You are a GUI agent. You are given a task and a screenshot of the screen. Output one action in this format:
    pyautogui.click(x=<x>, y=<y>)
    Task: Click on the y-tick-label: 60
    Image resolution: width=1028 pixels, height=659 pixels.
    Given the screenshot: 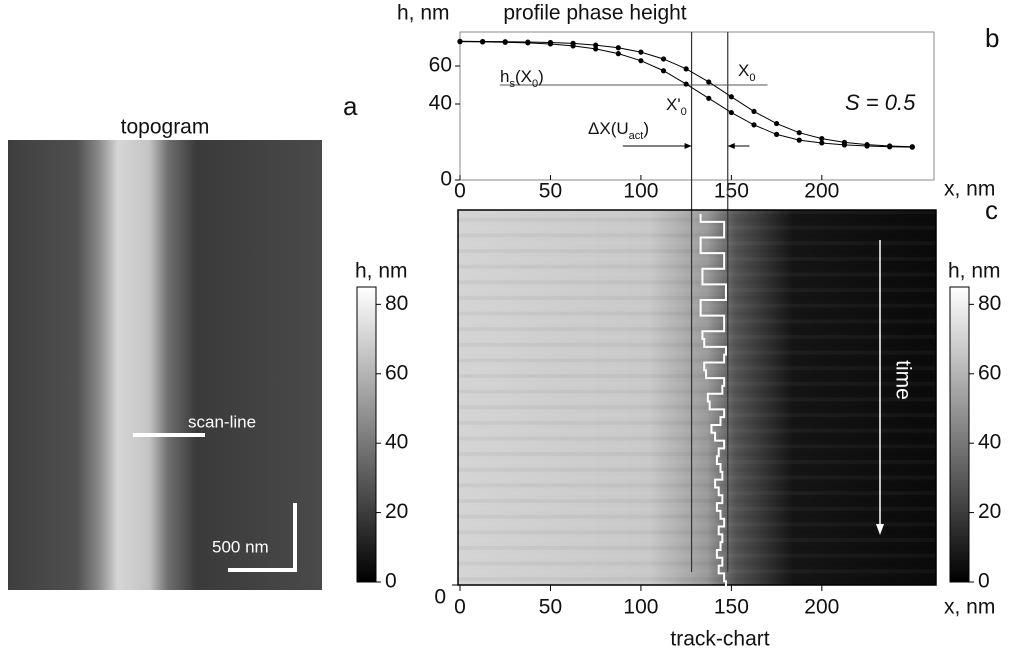 What is the action you would take?
    pyautogui.click(x=440, y=65)
    